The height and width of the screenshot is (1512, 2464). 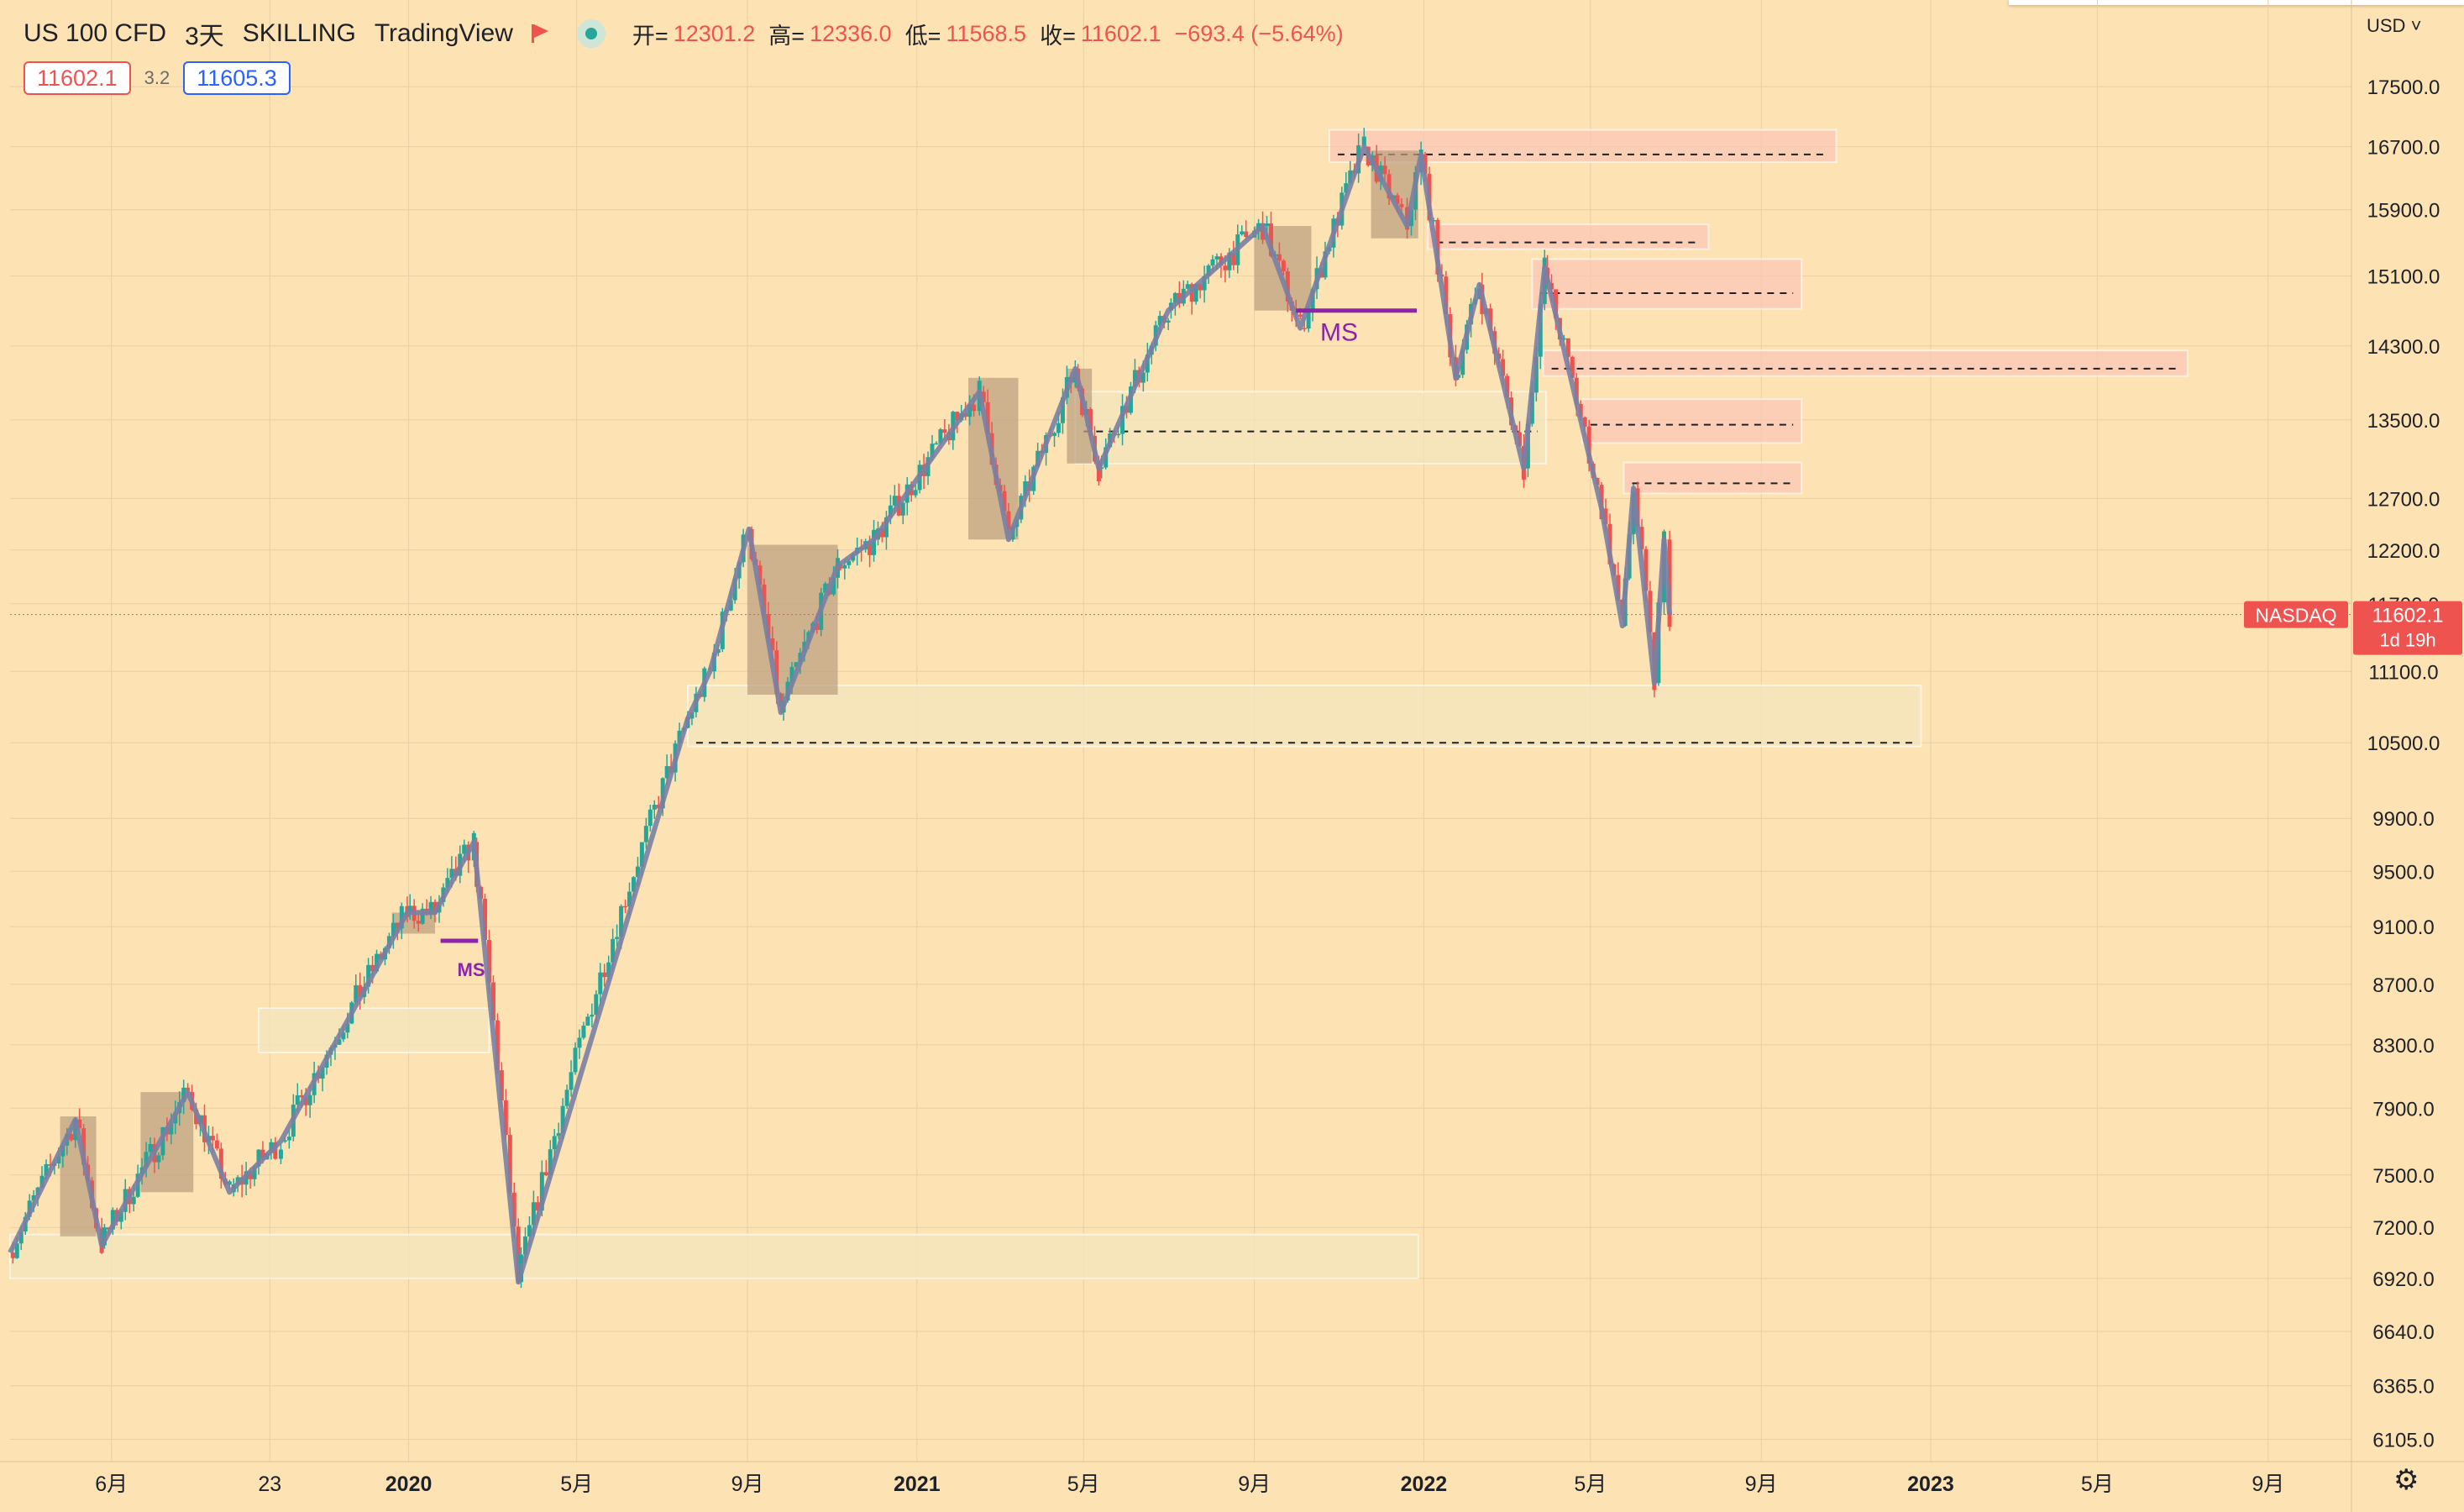 What do you see at coordinates (78, 78) in the screenshot?
I see `sell-button: 11602.1` at bounding box center [78, 78].